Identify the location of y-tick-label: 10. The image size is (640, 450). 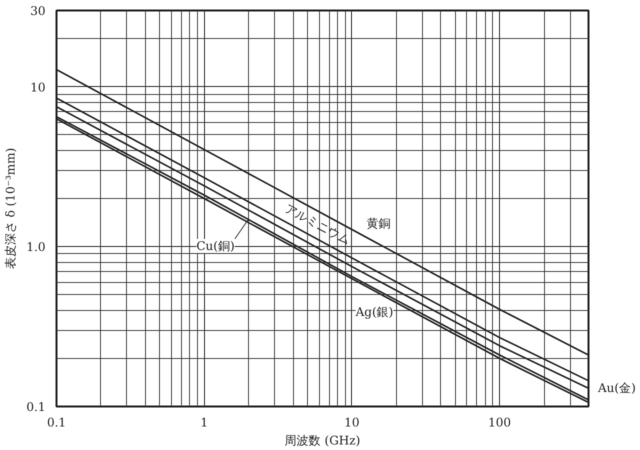
(38, 87).